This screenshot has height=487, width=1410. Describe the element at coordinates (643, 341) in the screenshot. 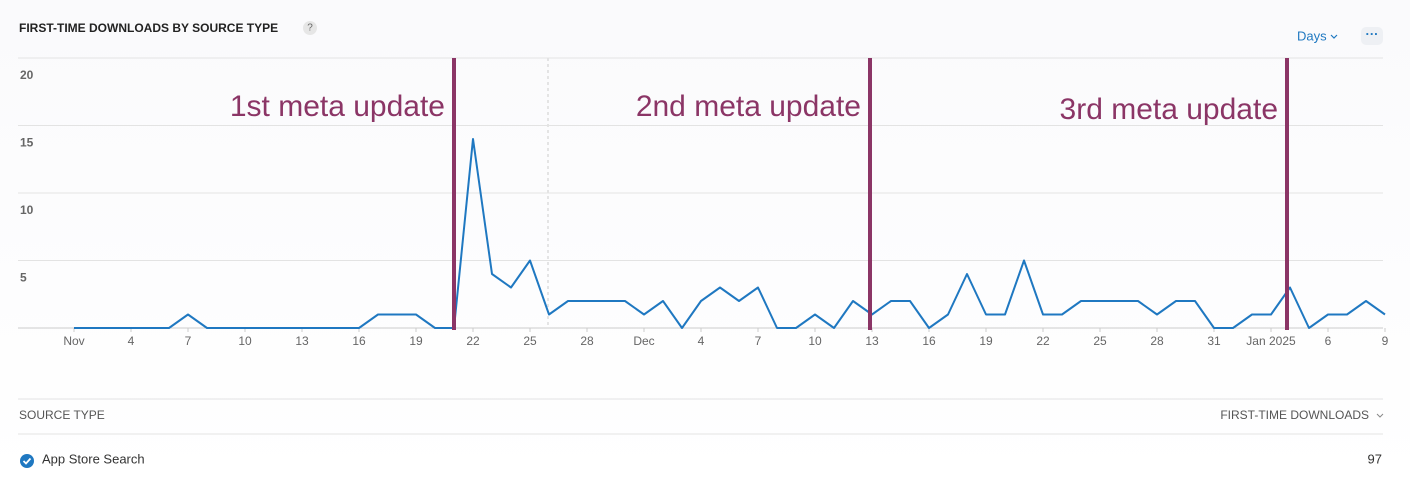

I see `x-tick-label: Dec` at that location.